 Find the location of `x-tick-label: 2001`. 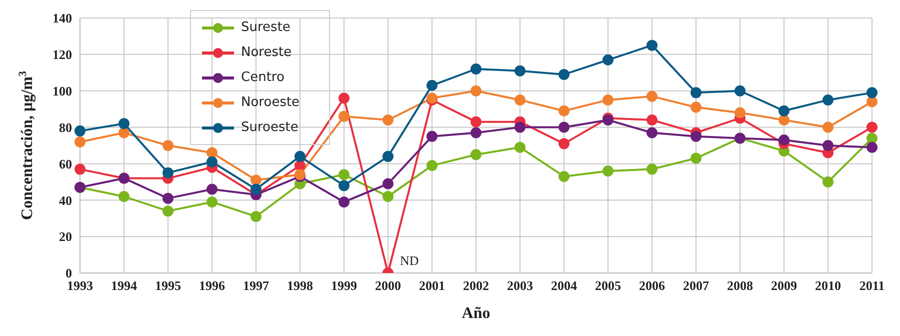

x-tick-label: 2001 is located at coordinates (432, 286).